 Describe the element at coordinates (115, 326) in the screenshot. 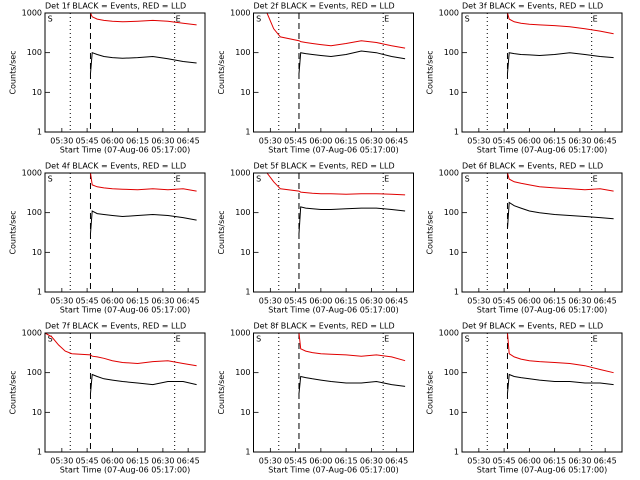

I see `chart-title: Det 7f BLACK = Events, RED = LLD` at that location.